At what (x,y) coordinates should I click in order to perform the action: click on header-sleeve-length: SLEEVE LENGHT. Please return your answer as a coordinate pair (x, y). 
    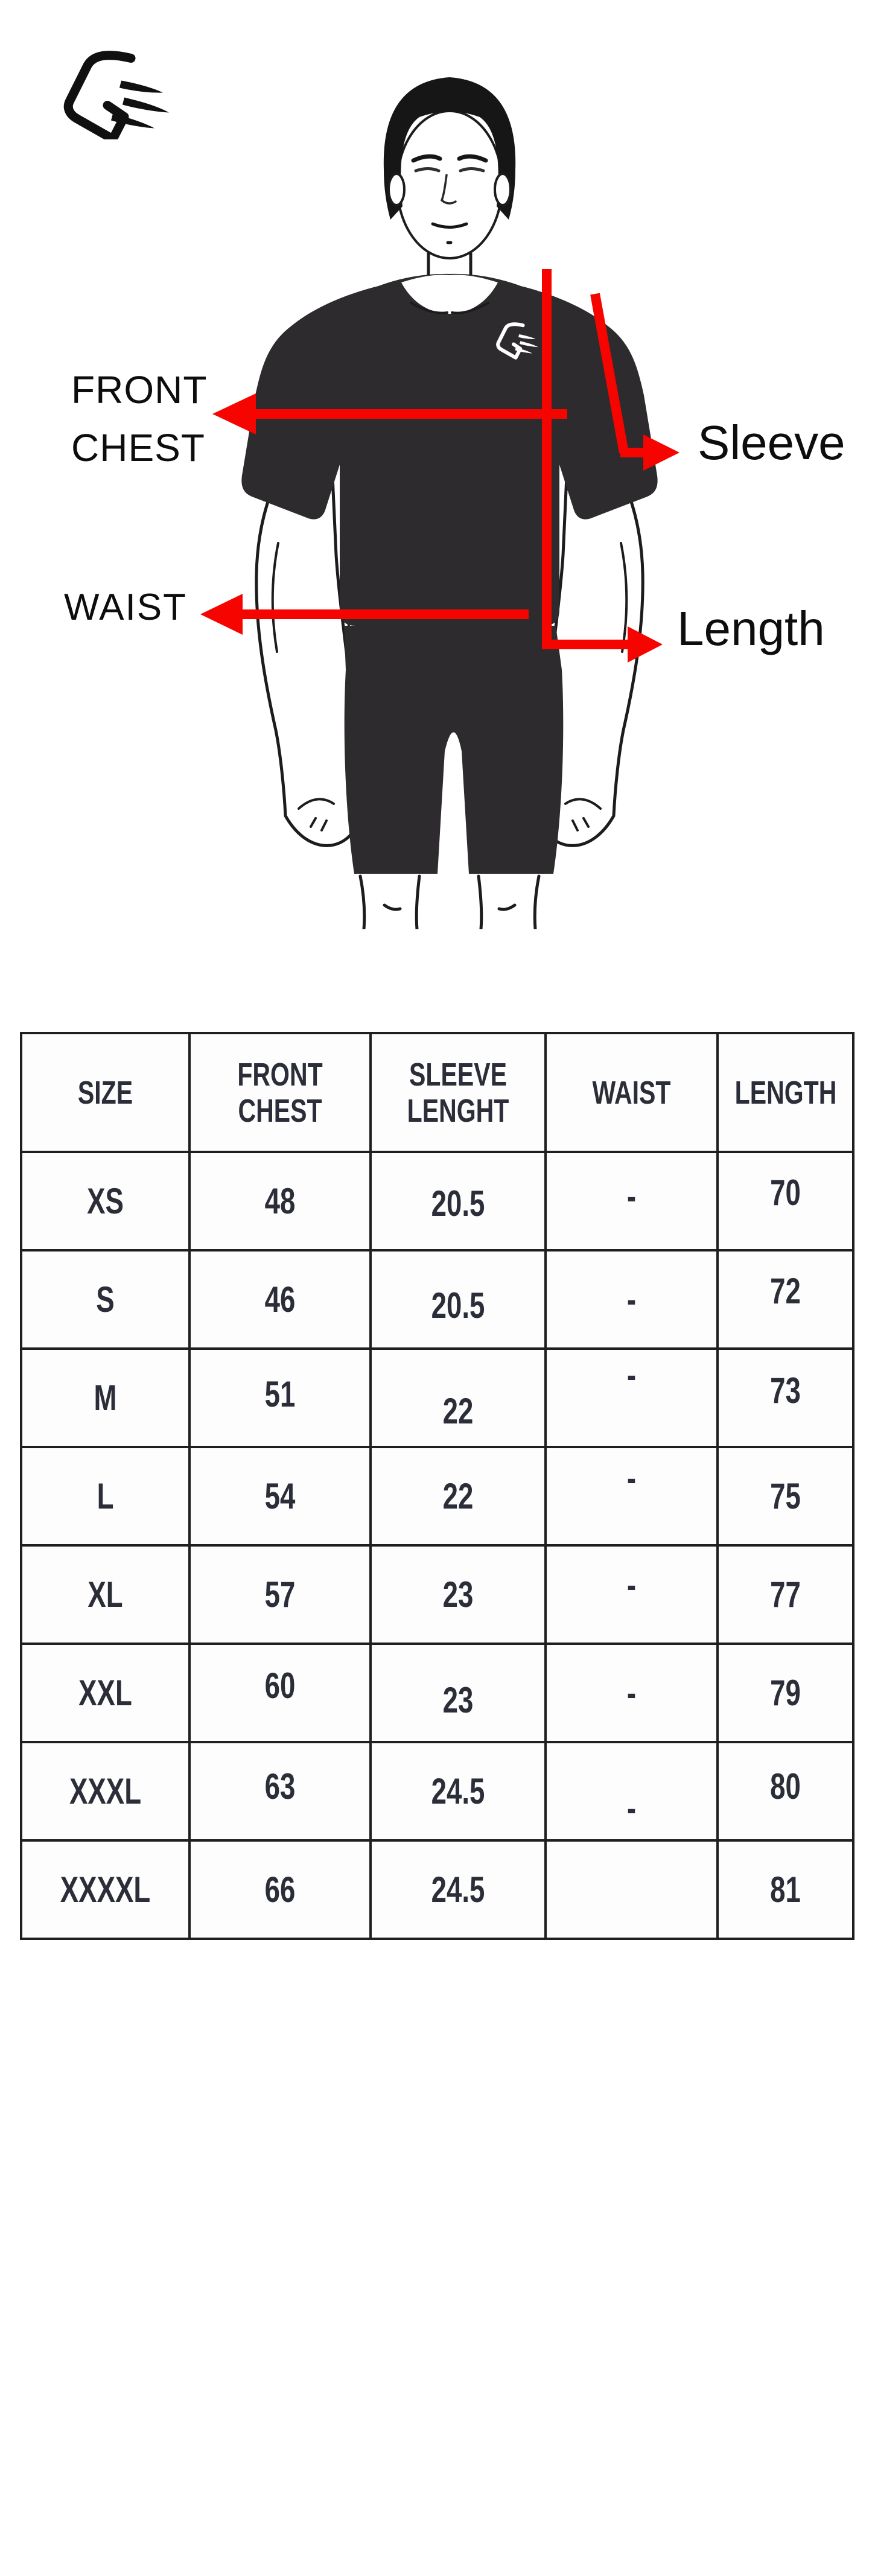
    Looking at the image, I should click on (456, 1092).